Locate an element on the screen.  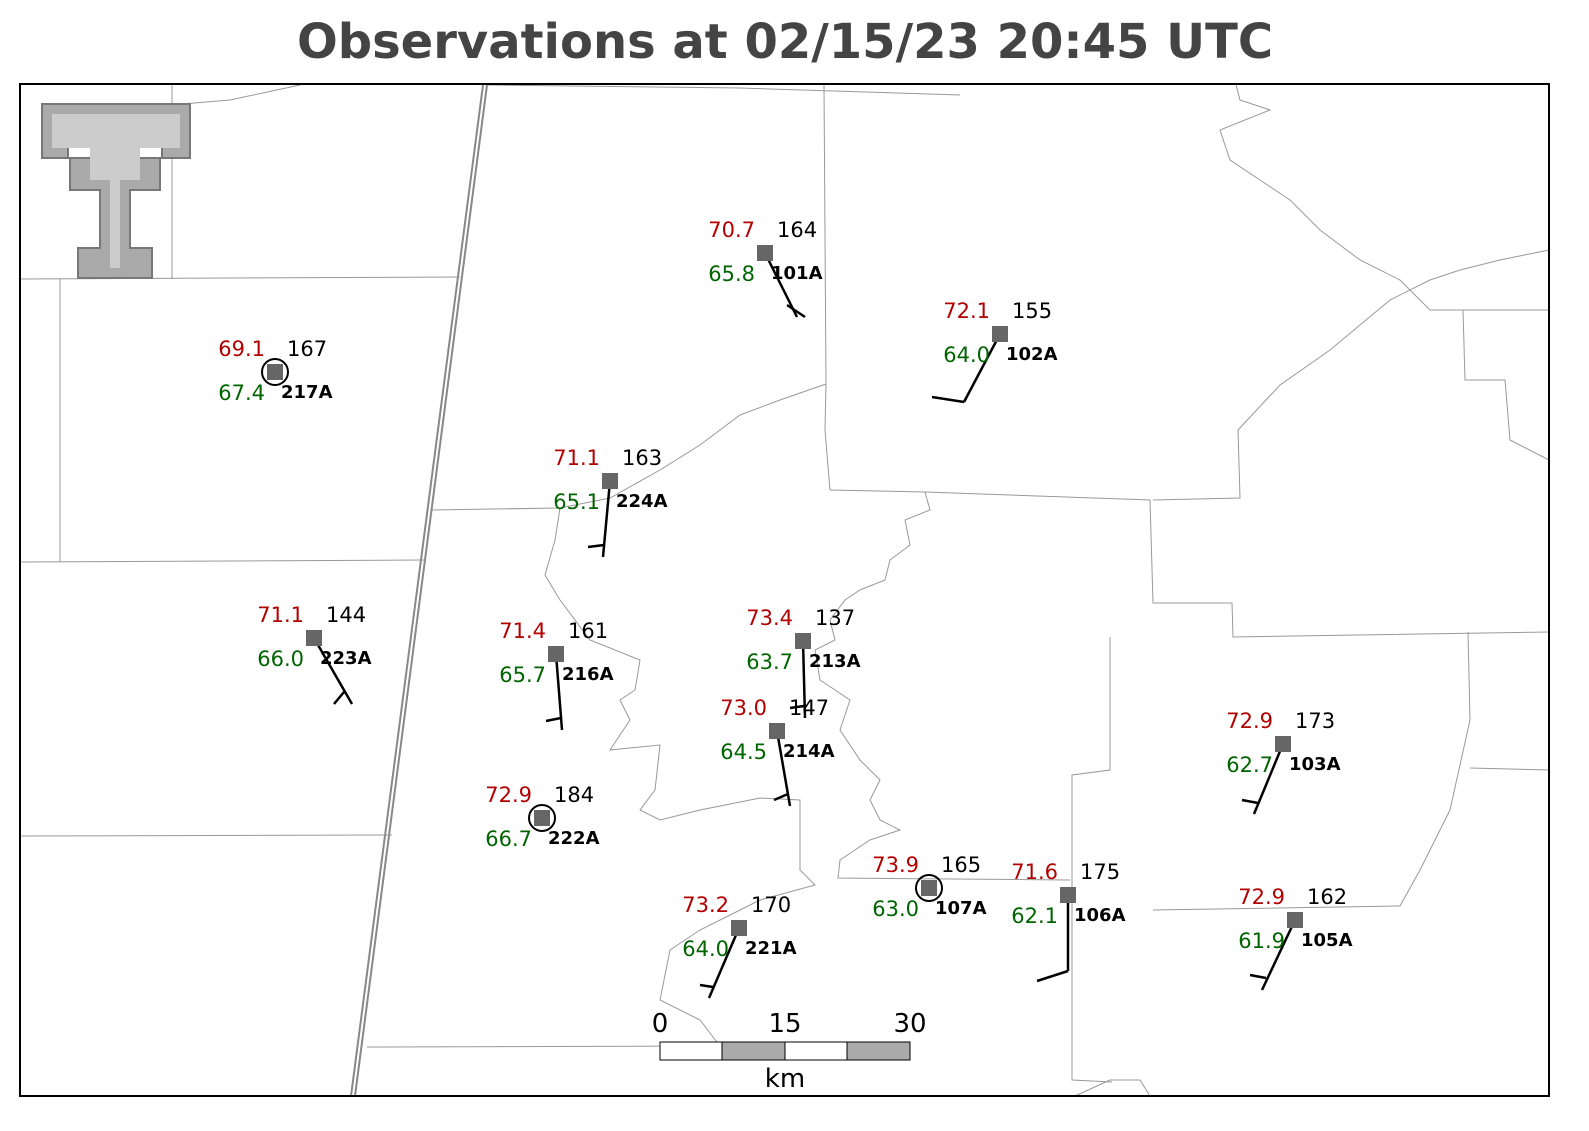
station-id: 223A is located at coordinates (346, 658).